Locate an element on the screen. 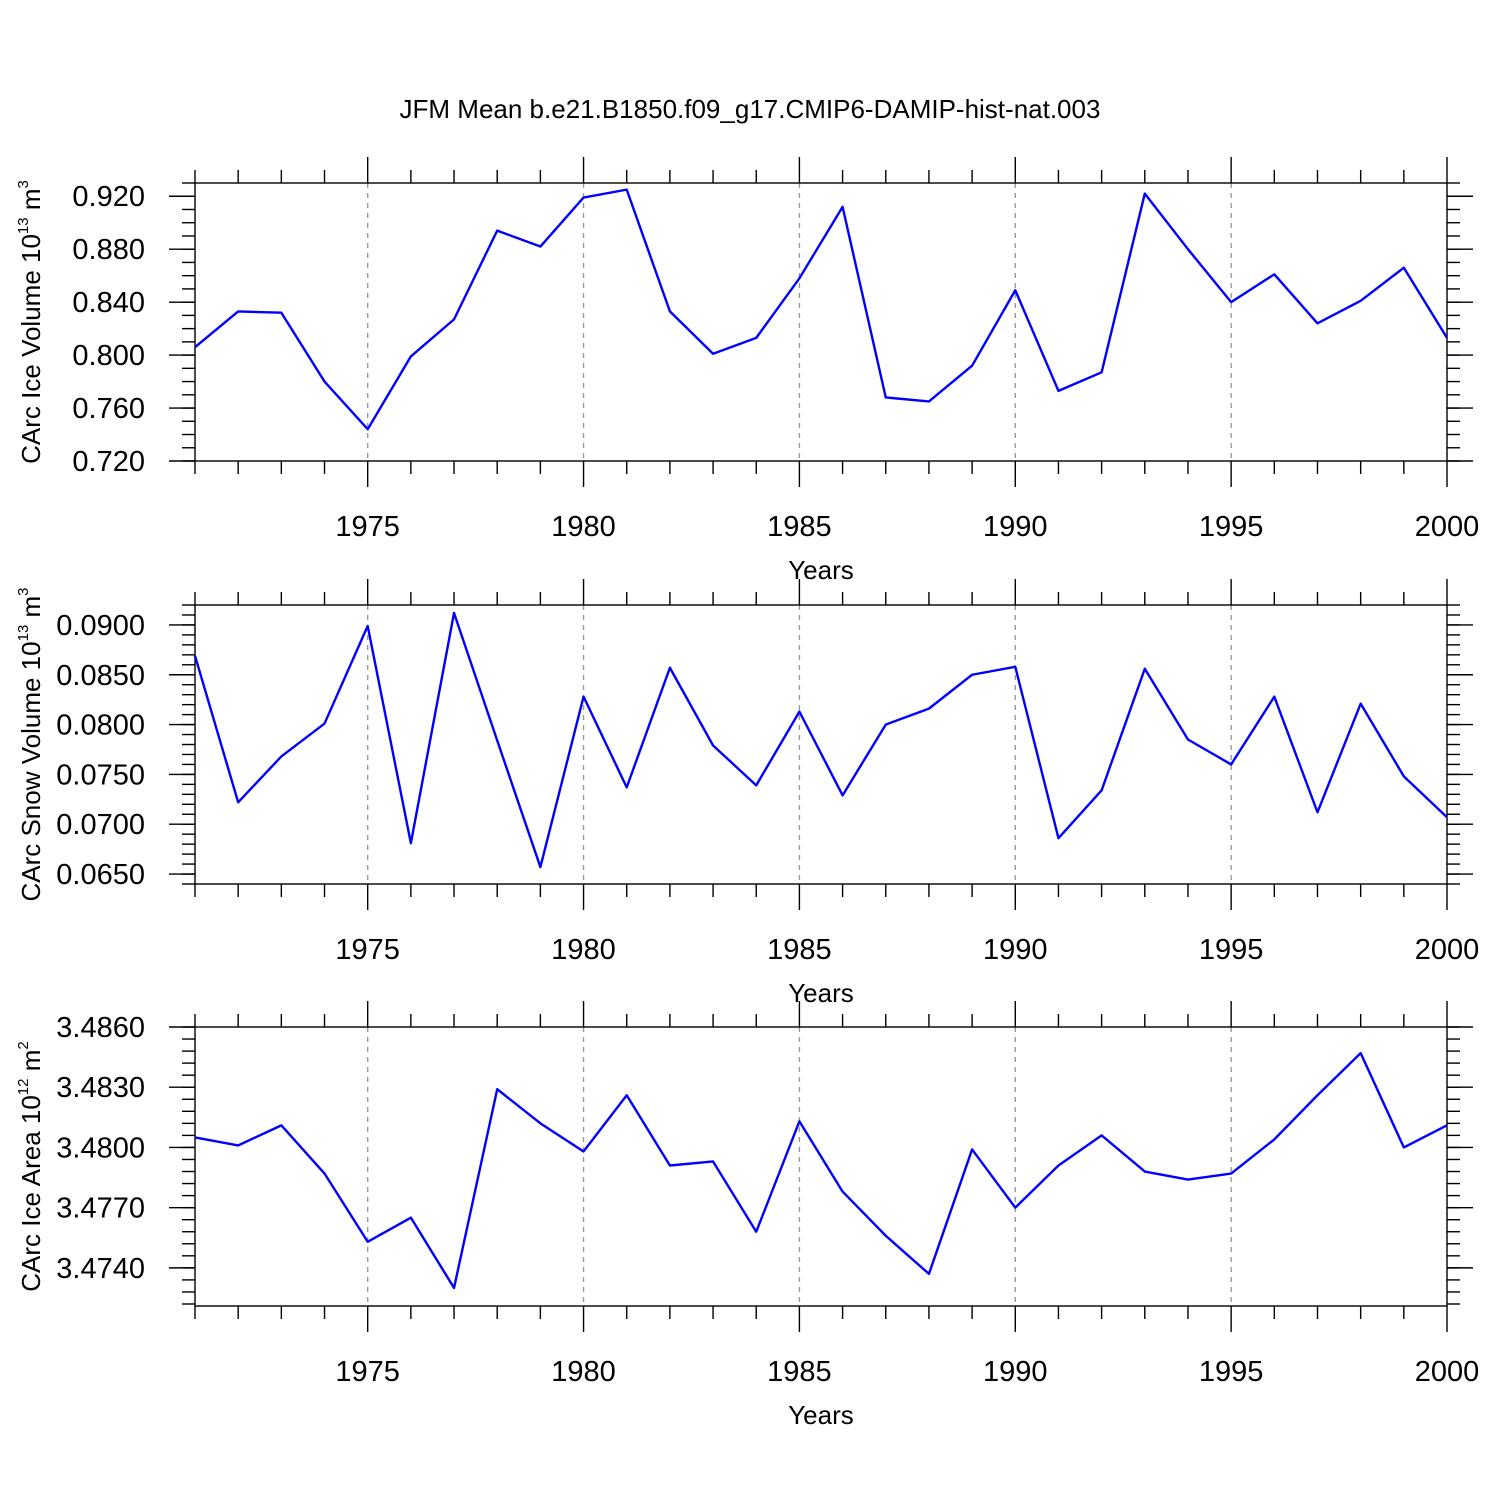  y-tick-label: 0.880 is located at coordinates (108, 250).